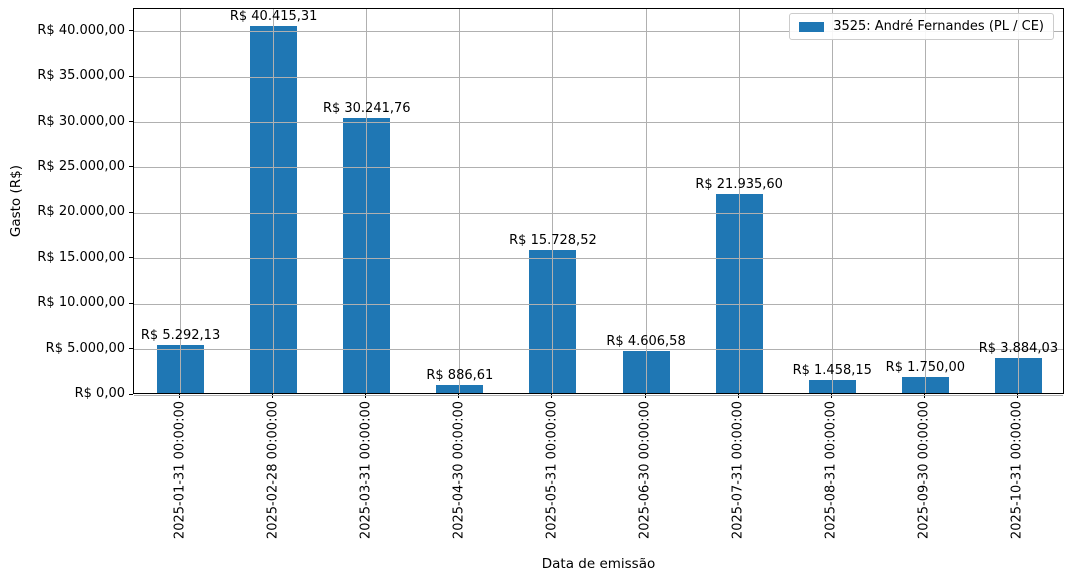 This screenshot has height=580, width=1072. I want to click on x-tick-label: 2025-02-28 00:00:00, so click(273, 470).